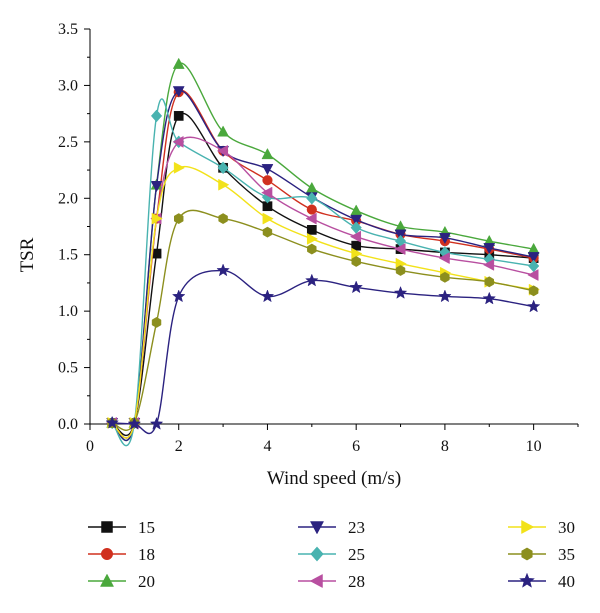  I want to click on legend-item-40: 40, so click(541, 581).